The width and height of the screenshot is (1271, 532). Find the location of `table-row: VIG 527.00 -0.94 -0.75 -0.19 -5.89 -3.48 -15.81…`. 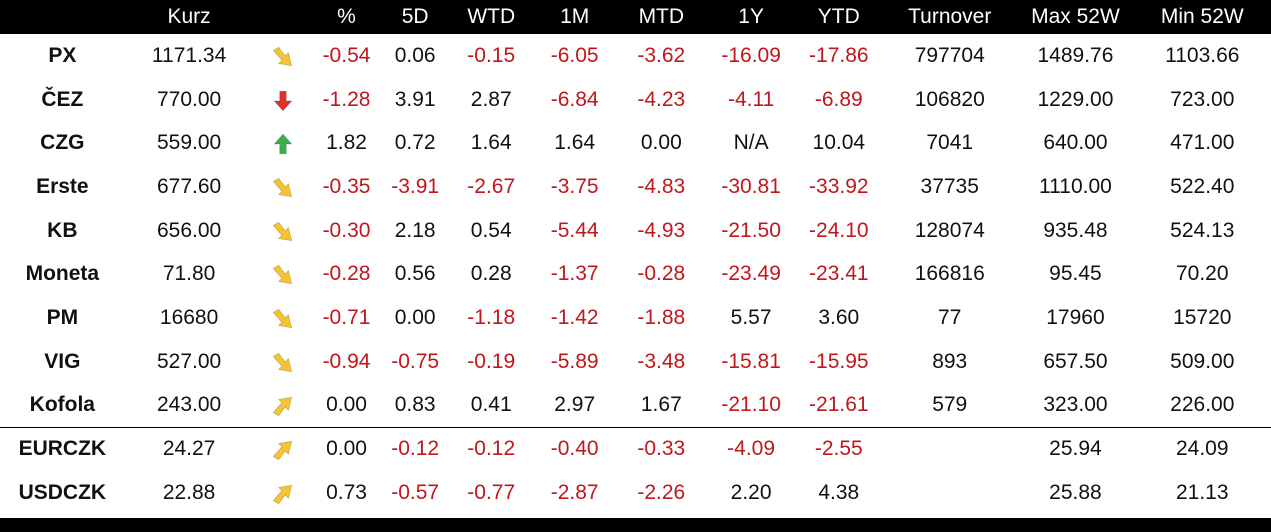

table-row: VIG 527.00 -0.94 -0.75 -0.19 -5.89 -3.48 -15.81… is located at coordinates (635, 362).